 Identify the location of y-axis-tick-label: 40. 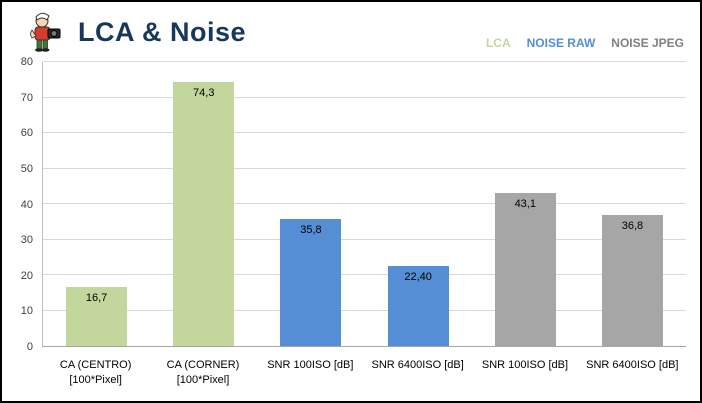
(26, 204).